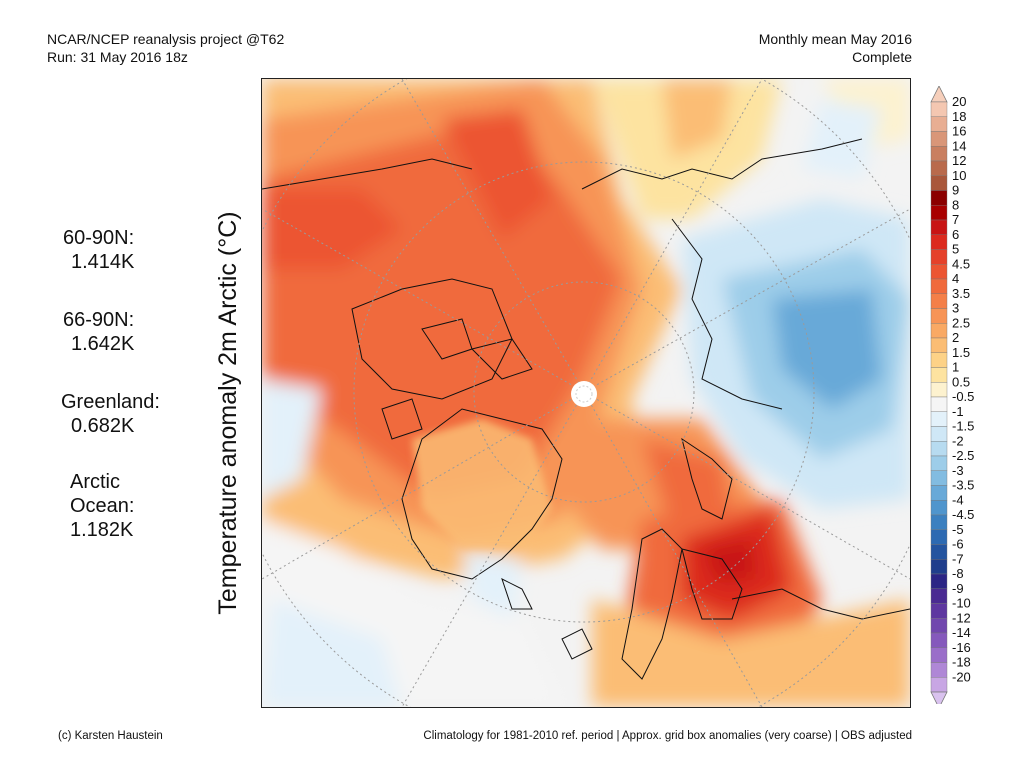 The width and height of the screenshot is (1024, 768). Describe the element at coordinates (103, 344) in the screenshot. I see `stat-value: 1.642K` at that location.